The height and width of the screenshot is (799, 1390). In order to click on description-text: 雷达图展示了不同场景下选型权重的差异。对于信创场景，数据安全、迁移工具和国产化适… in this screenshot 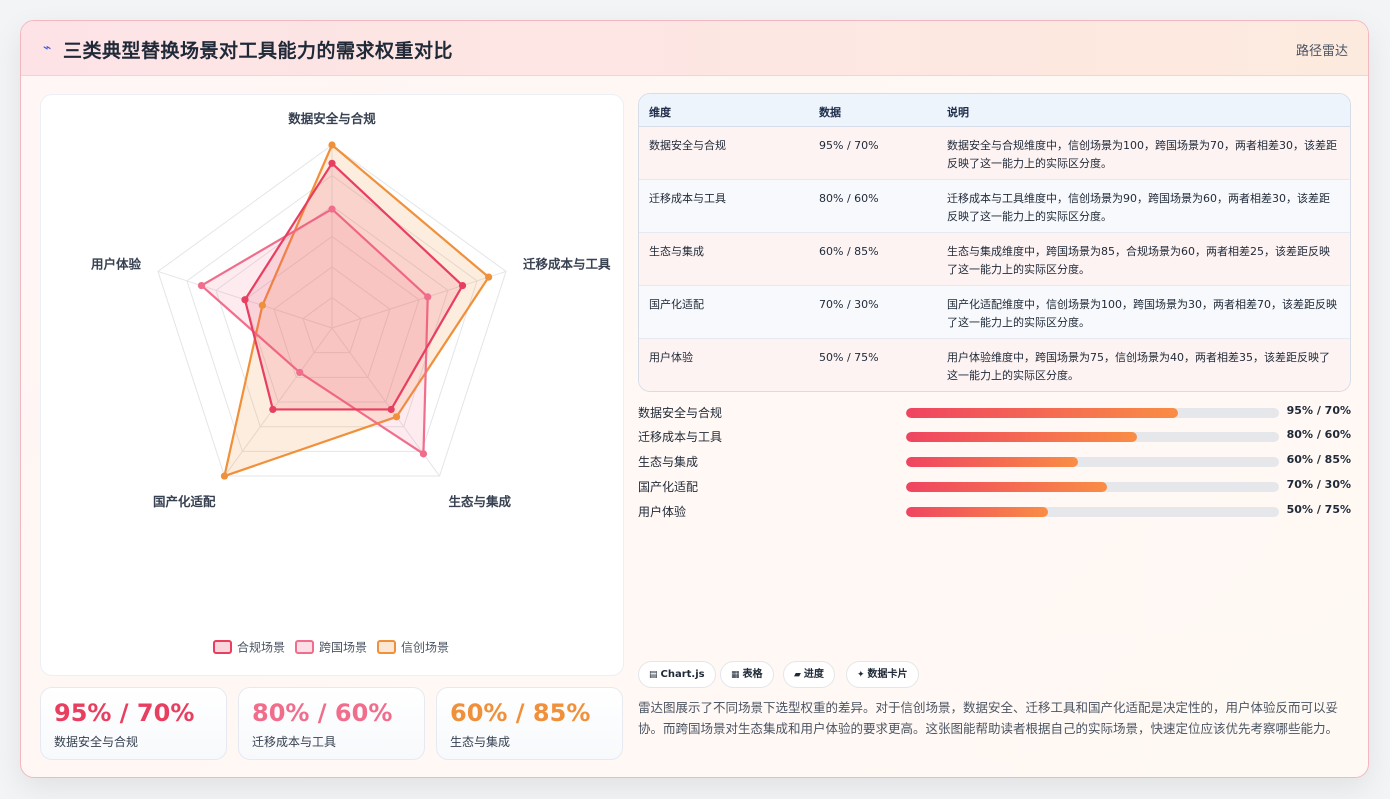, I will do `click(988, 718)`.